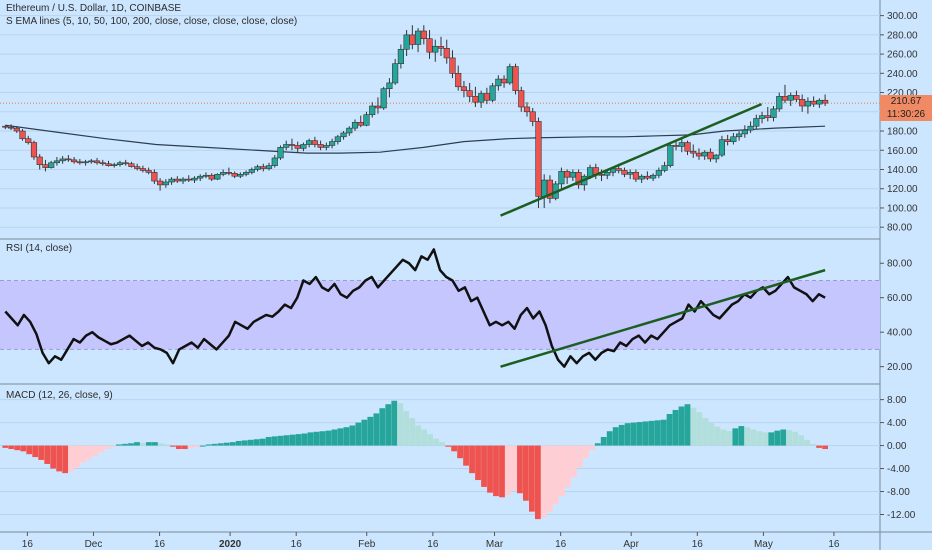 This screenshot has width=932, height=550. What do you see at coordinates (899, 264) in the screenshot?
I see `rsi-tick-label: 80.00` at bounding box center [899, 264].